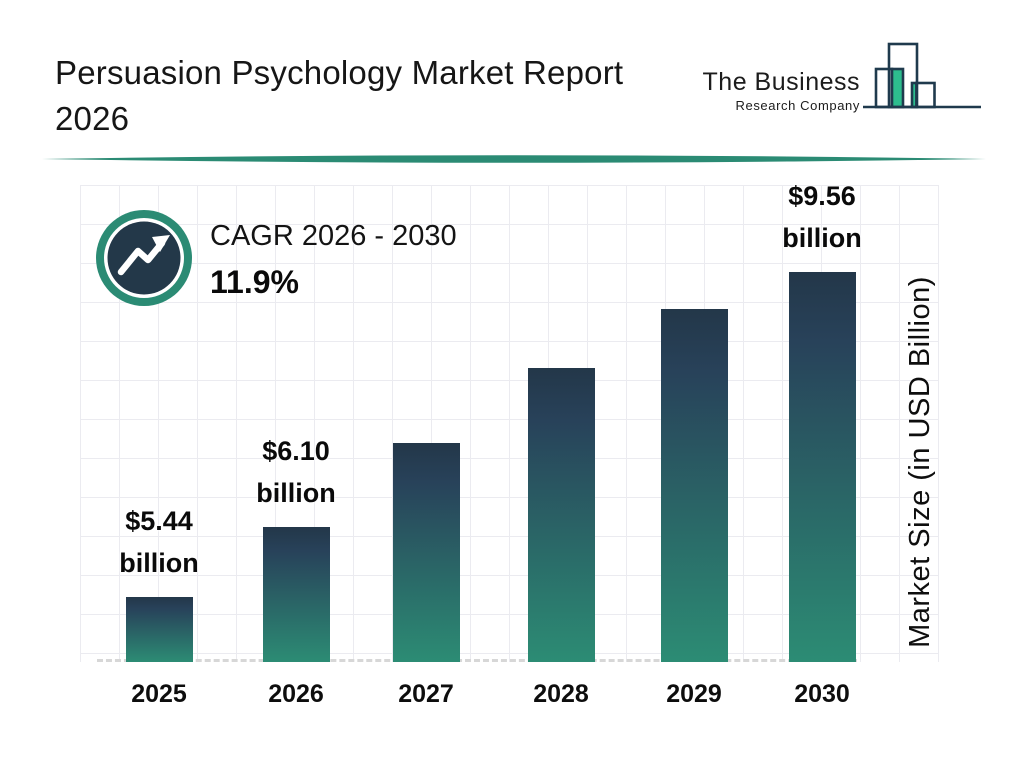 The width and height of the screenshot is (1024, 768). Describe the element at coordinates (333, 236) in the screenshot. I see `cagr-period-label: CAGR 2026 - 2030` at that location.